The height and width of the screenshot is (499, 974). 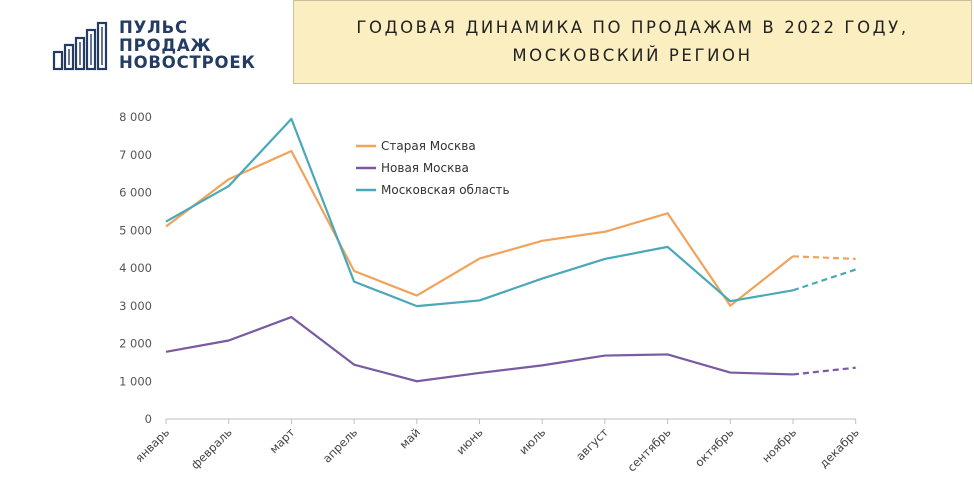 I want to click on logo-line-3: НОВОСТРОЕК, so click(x=187, y=62).